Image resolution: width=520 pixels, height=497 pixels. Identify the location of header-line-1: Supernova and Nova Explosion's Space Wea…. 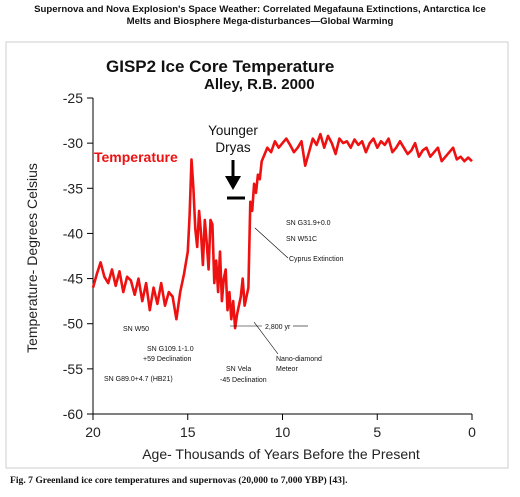
(260, 9).